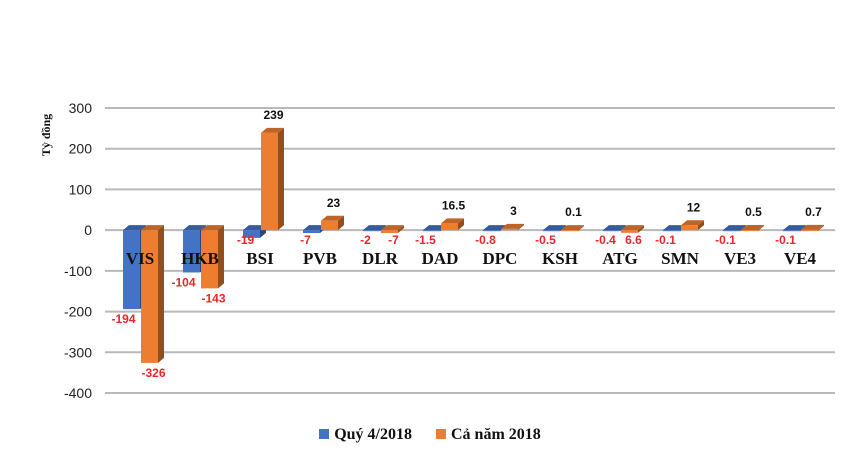 Image resolution: width=860 pixels, height=465 pixels. I want to click on y-tick-label: -300, so click(78, 352).